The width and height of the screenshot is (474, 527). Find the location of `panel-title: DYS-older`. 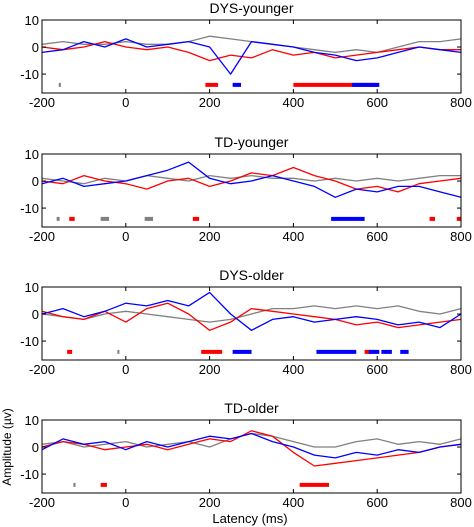

panel-title: DYS-older is located at coordinates (251, 275).